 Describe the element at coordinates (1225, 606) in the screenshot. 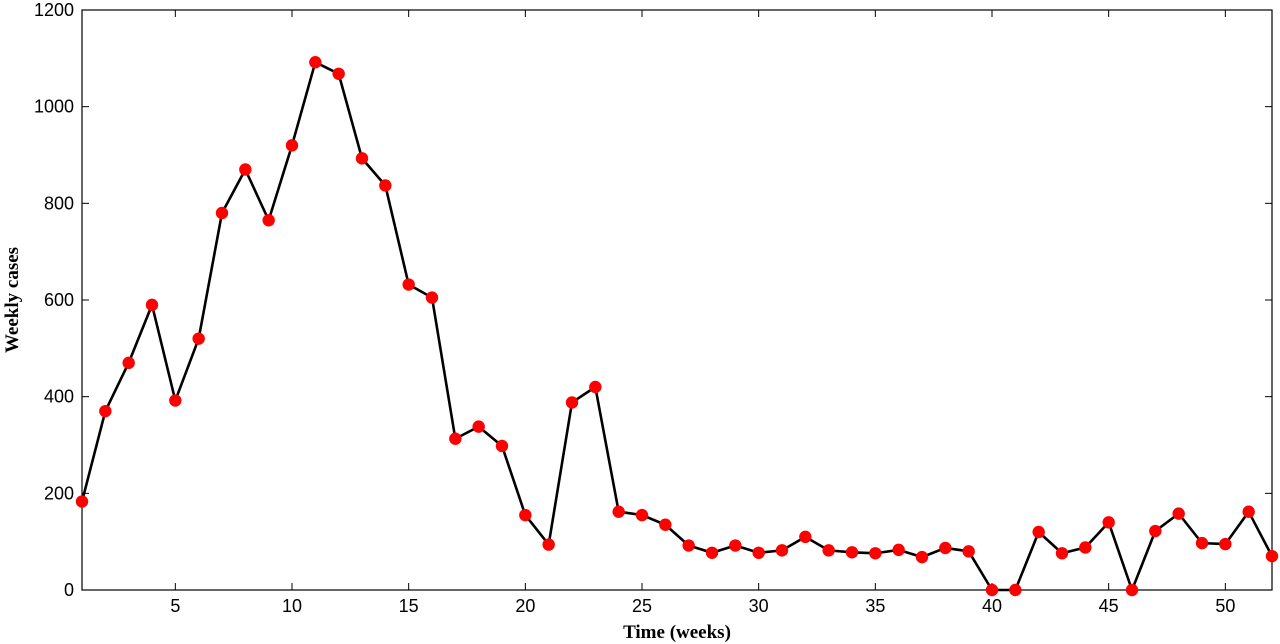

I see `x-tick-label: 50` at that location.